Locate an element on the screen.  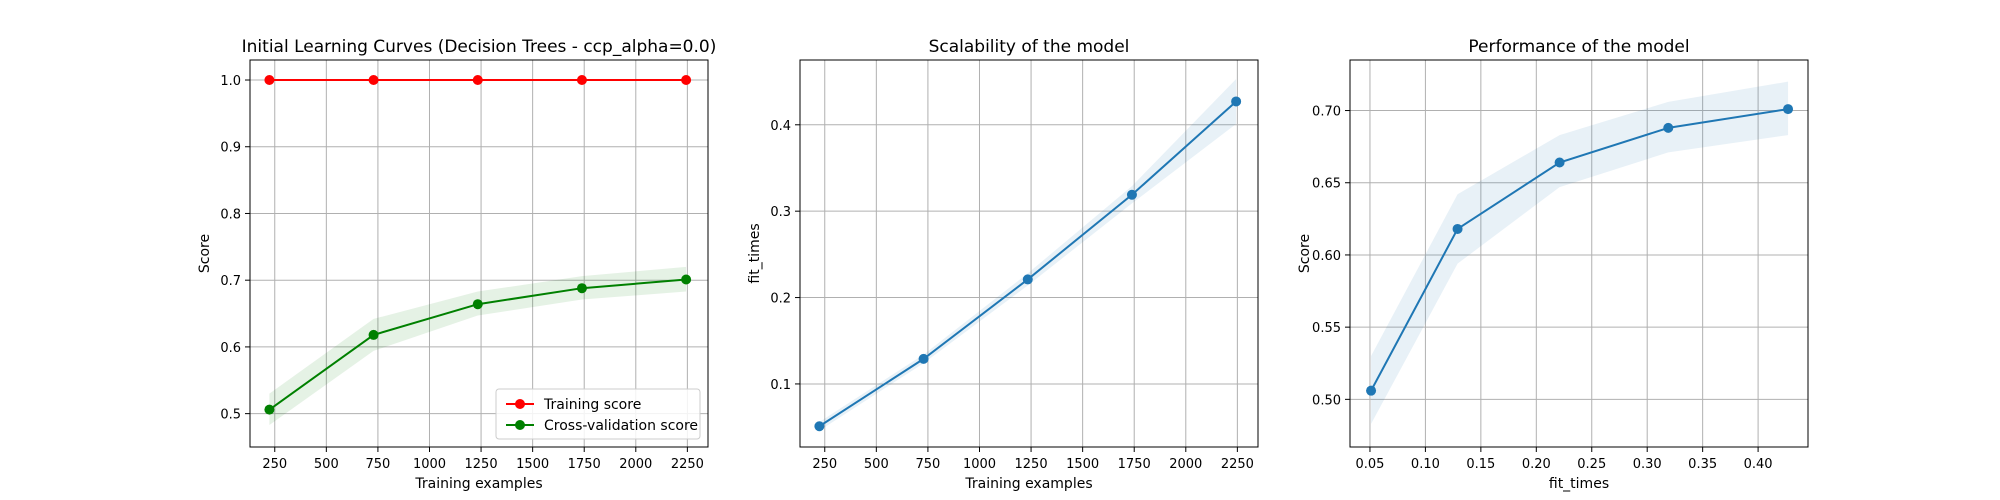
x-tick-label: 0.10 is located at coordinates (1425, 464).